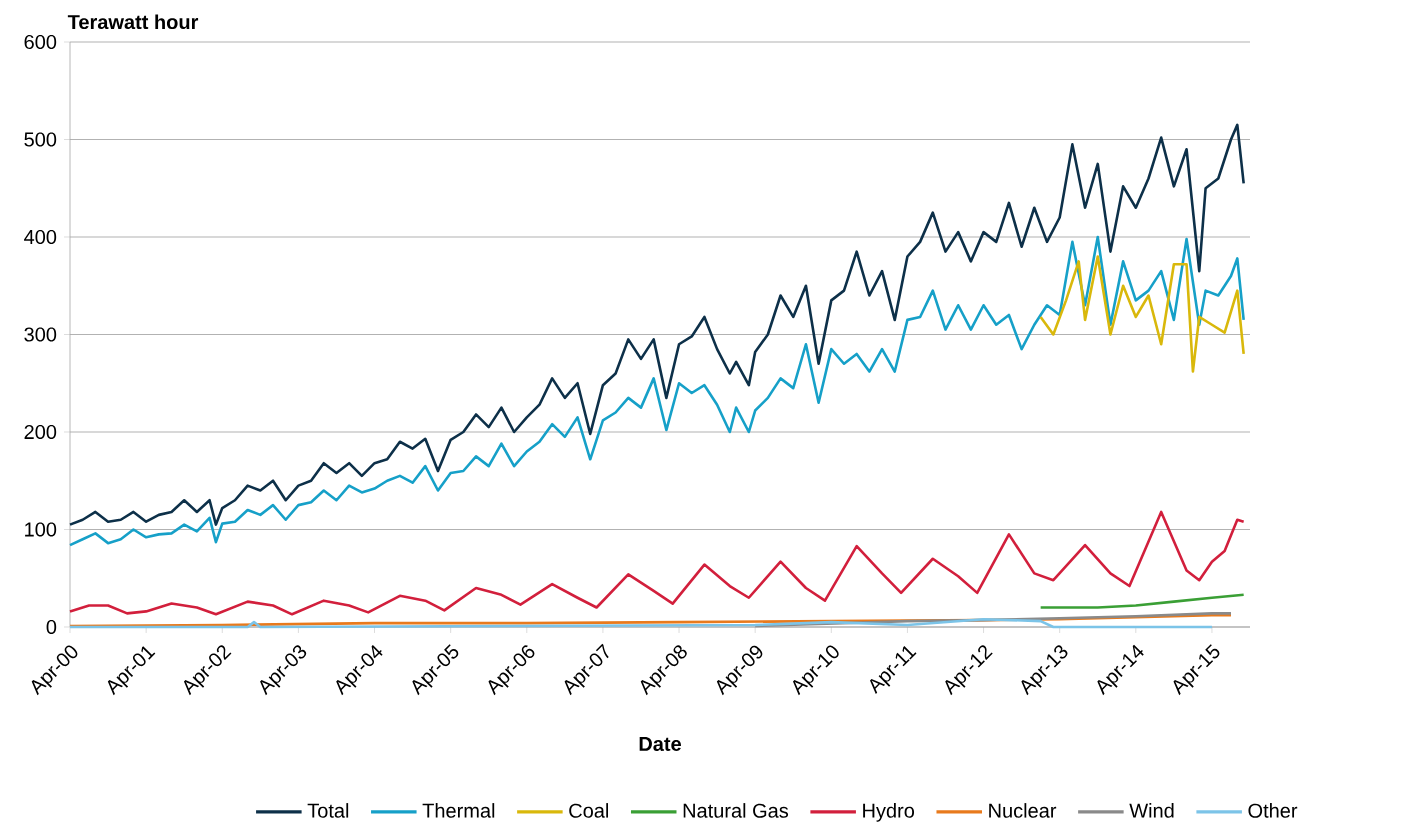 This screenshot has height=830, width=1403. I want to click on x-axis-title: Date, so click(660, 743).